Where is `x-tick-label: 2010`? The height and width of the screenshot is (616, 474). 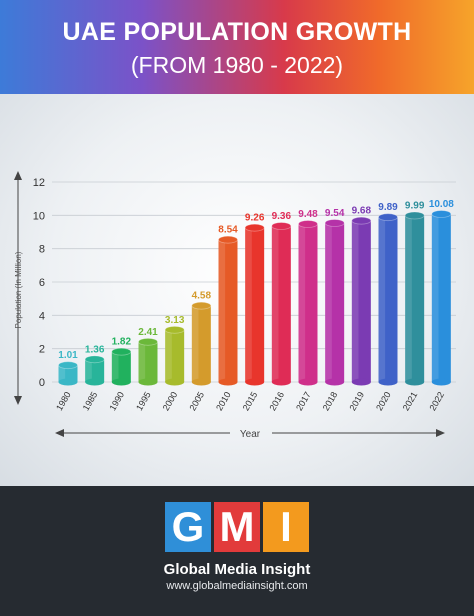
x-tick-label: 2010 is located at coordinates (223, 401).